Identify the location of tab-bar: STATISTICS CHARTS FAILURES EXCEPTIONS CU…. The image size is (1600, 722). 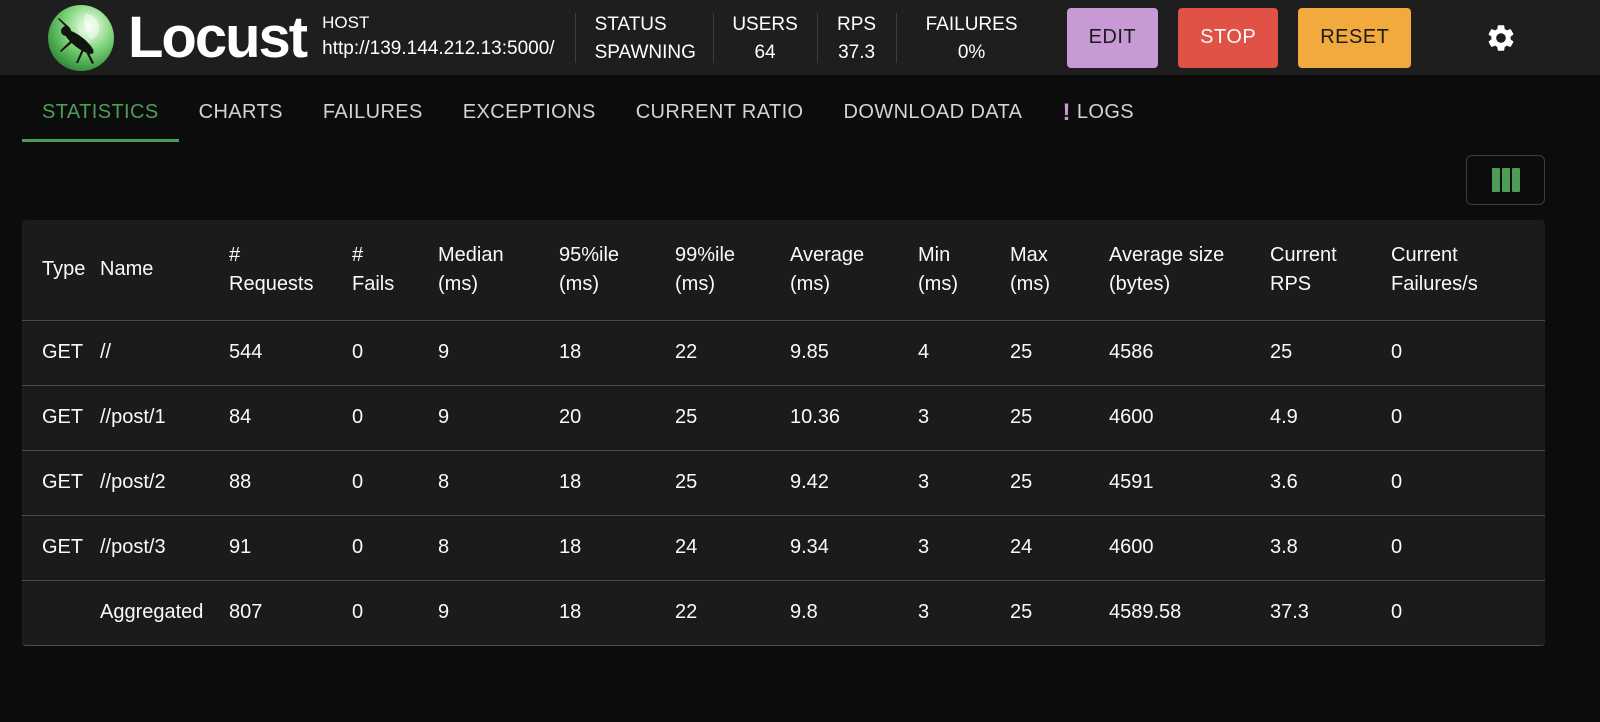
(800, 110).